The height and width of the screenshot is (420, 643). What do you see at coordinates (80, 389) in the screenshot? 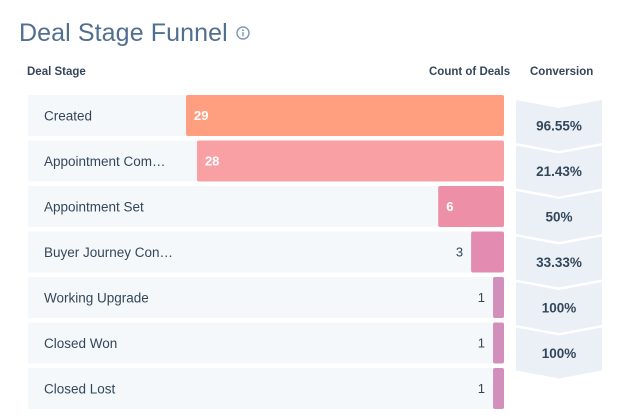
I see `stage-label: Closed Lost` at bounding box center [80, 389].